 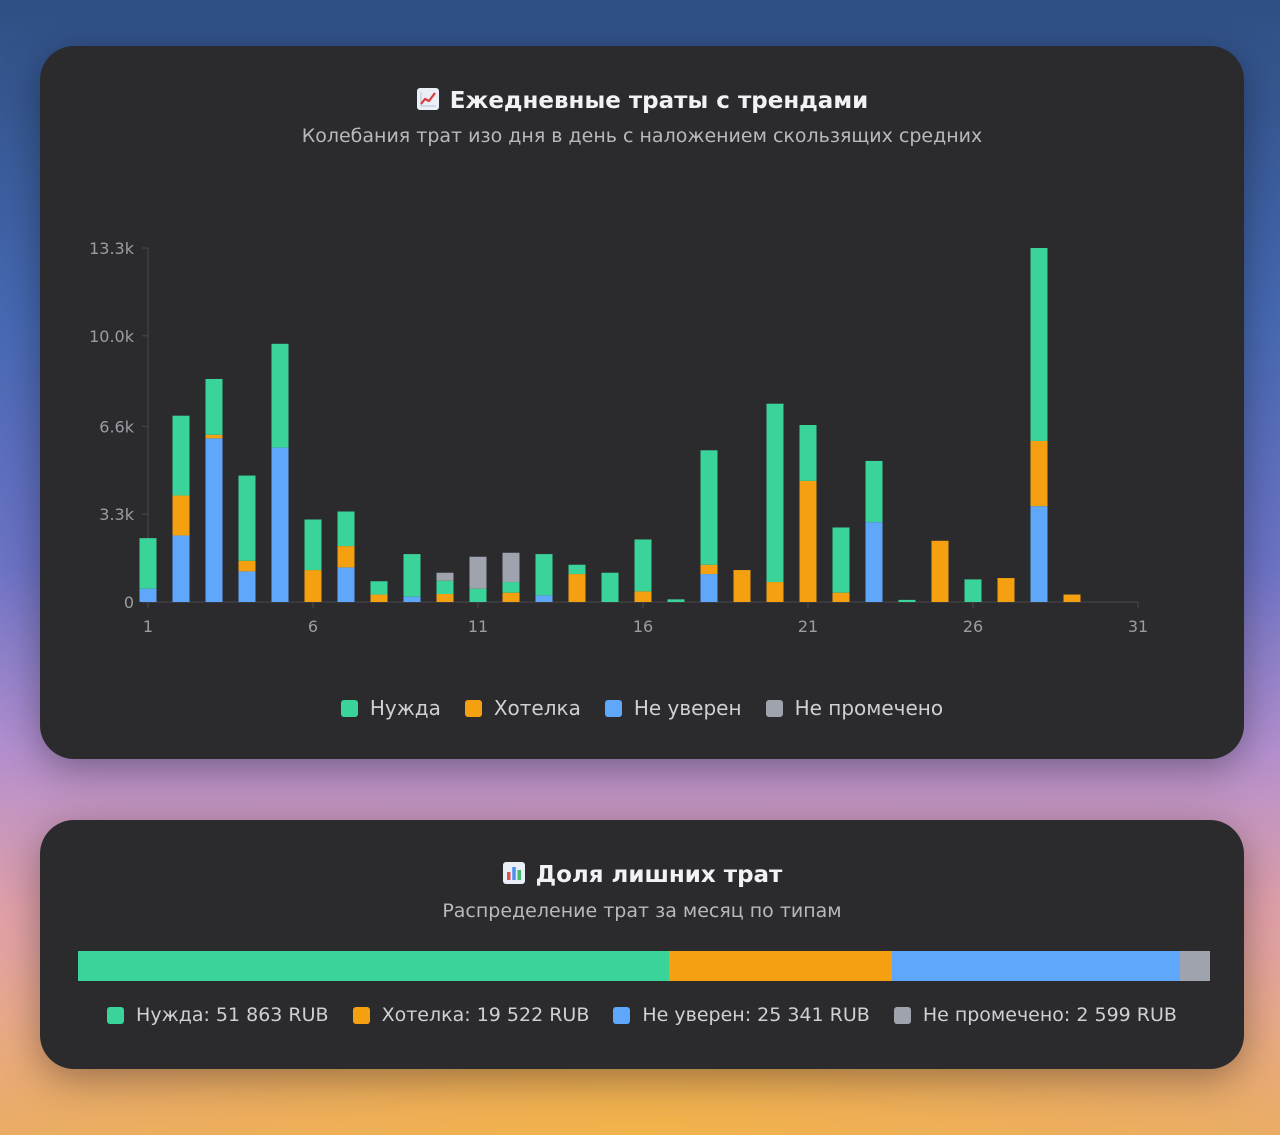 I want to click on bar-day-8-want, so click(x=379, y=598).